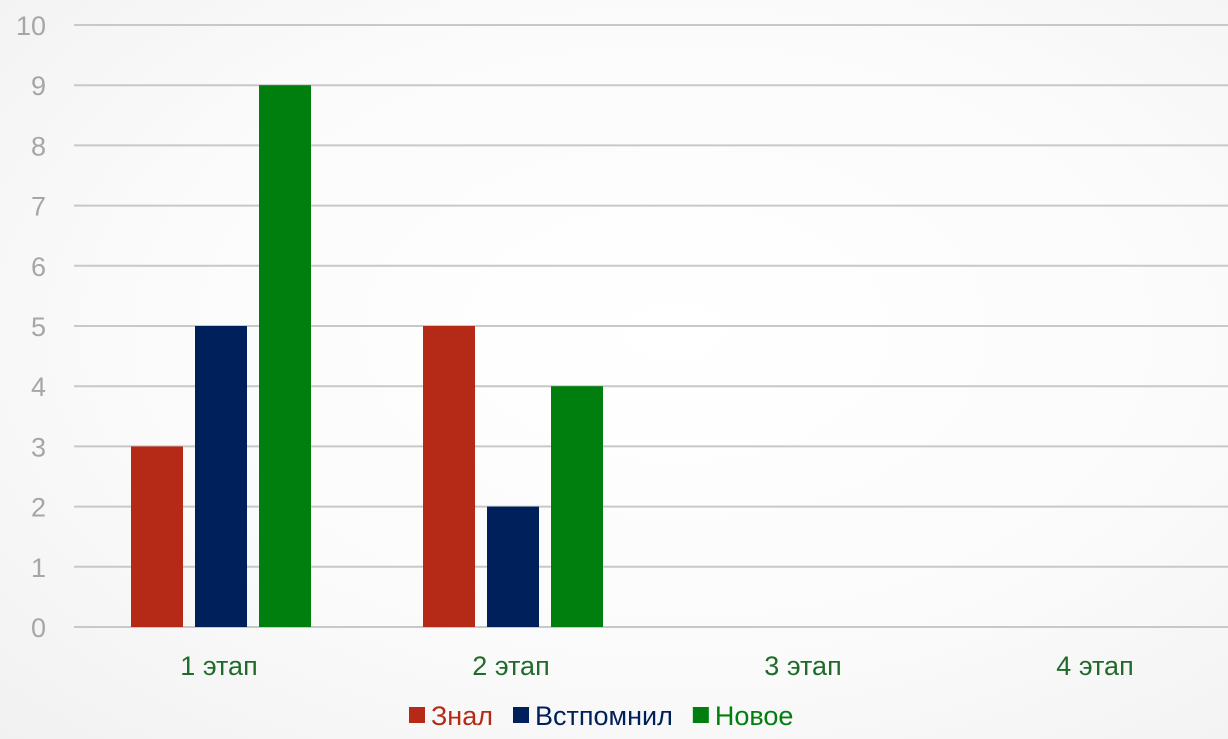 Image resolution: width=1228 pixels, height=739 pixels. I want to click on y-tick-label: 7, so click(38, 207).